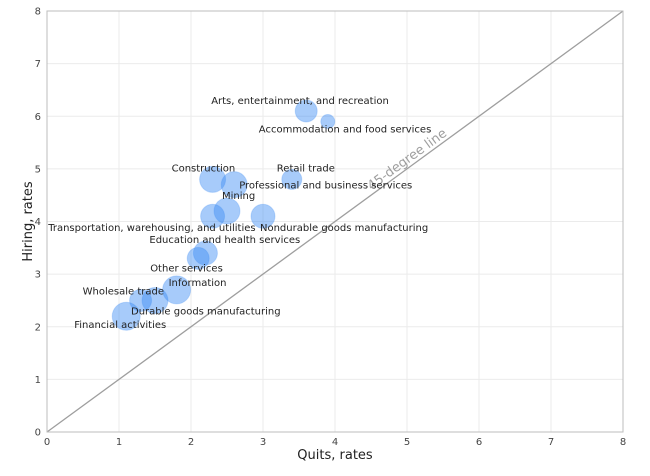  What do you see at coordinates (38, 275) in the screenshot?
I see `y-tick-label: 3` at bounding box center [38, 275].